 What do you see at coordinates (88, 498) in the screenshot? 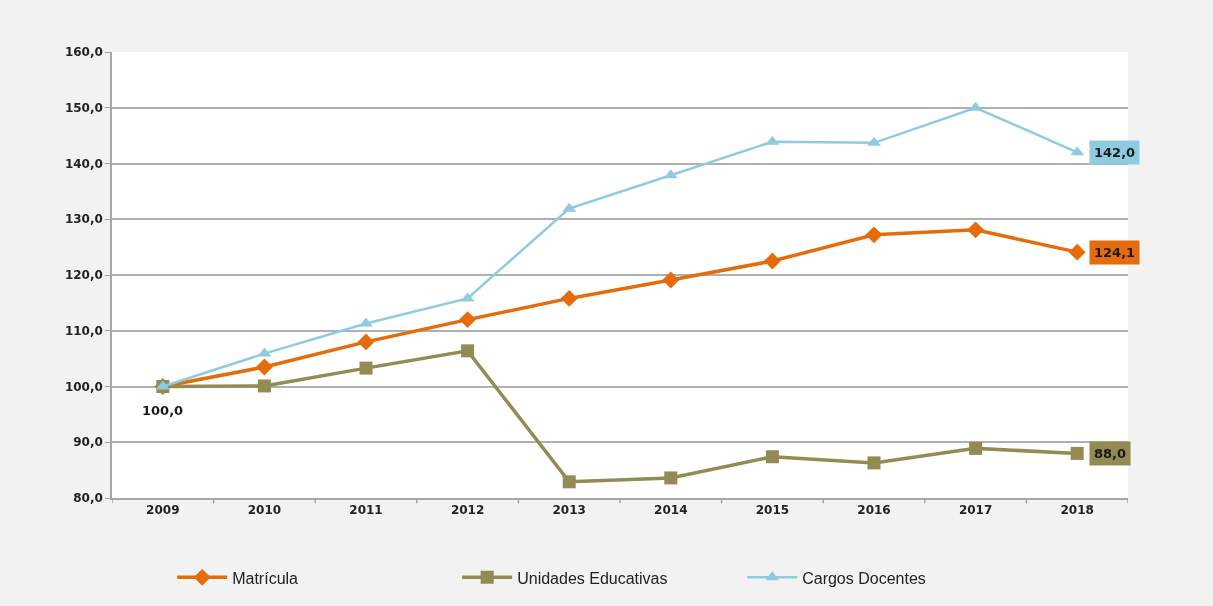
I see `y-tick-label: 80,0` at bounding box center [88, 498].